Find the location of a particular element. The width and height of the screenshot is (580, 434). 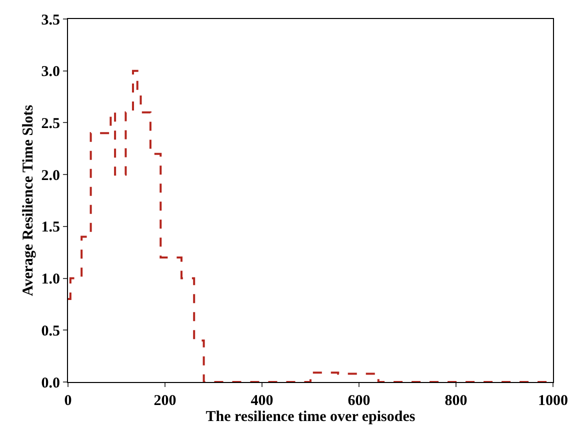

x-tick-label: 0 is located at coordinates (68, 401).